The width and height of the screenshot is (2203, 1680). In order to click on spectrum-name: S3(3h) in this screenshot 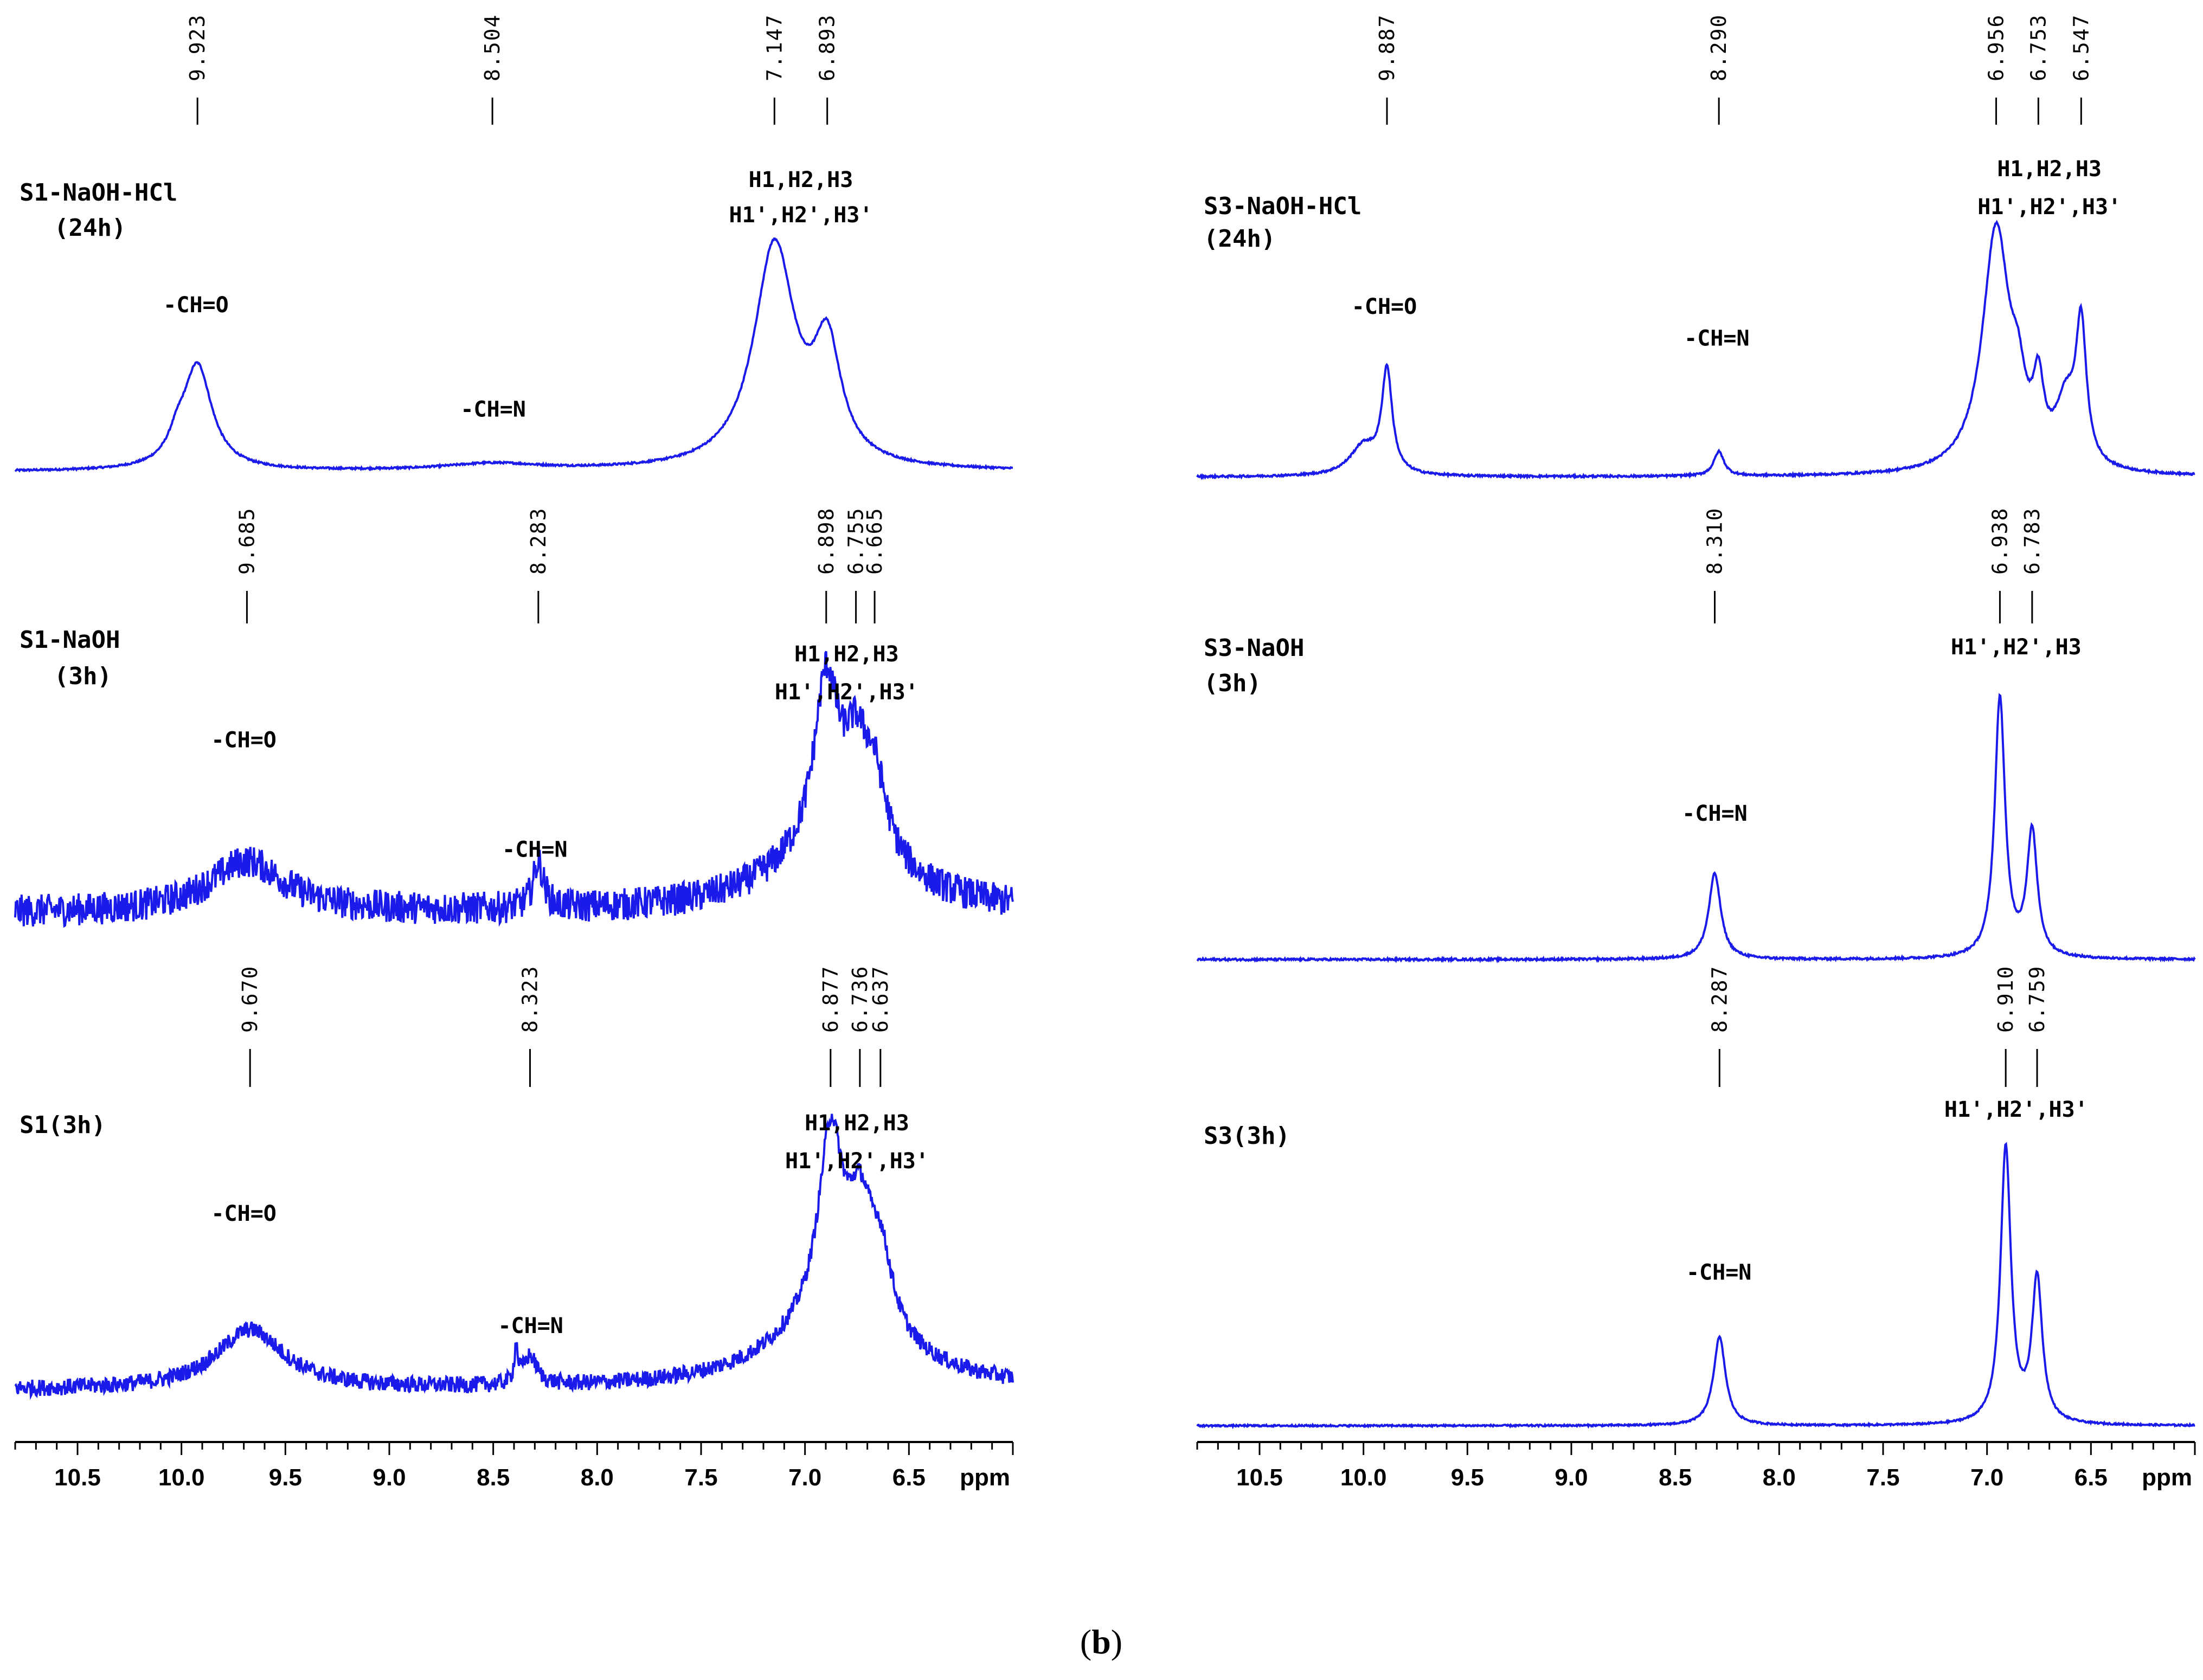, I will do `click(1247, 1136)`.